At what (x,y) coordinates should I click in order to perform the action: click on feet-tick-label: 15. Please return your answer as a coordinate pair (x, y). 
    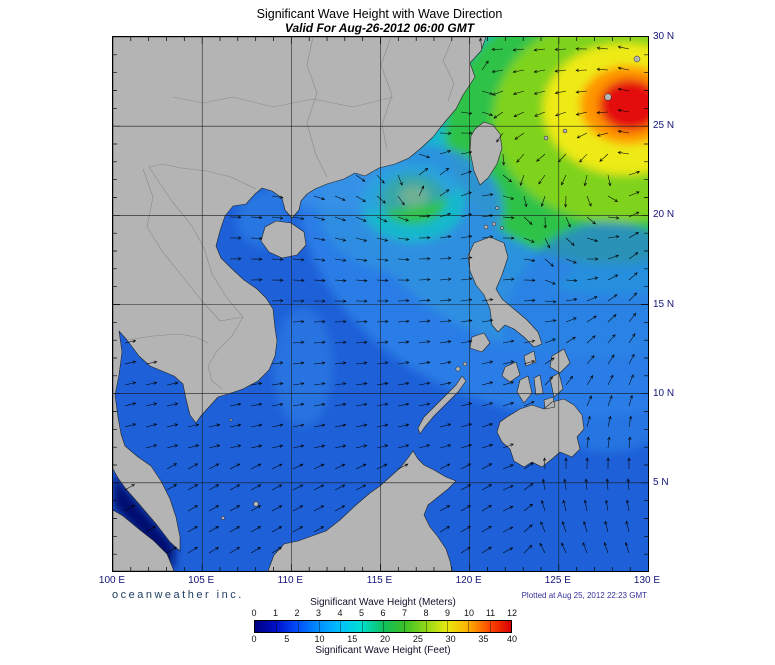
    Looking at the image, I should click on (352, 639).